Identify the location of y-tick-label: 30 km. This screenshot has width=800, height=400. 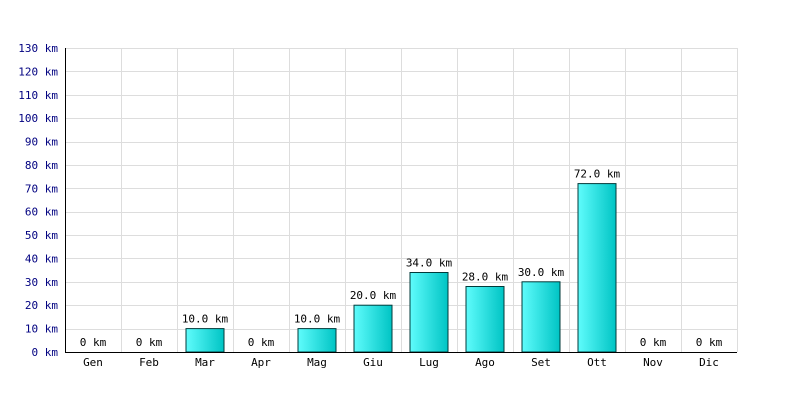
(41, 282).